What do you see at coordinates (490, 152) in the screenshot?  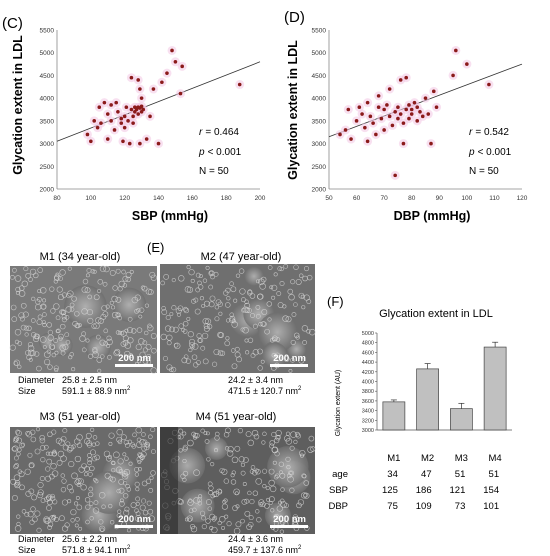 I see `scatter-d-stat-p: p < 0.001` at bounding box center [490, 152].